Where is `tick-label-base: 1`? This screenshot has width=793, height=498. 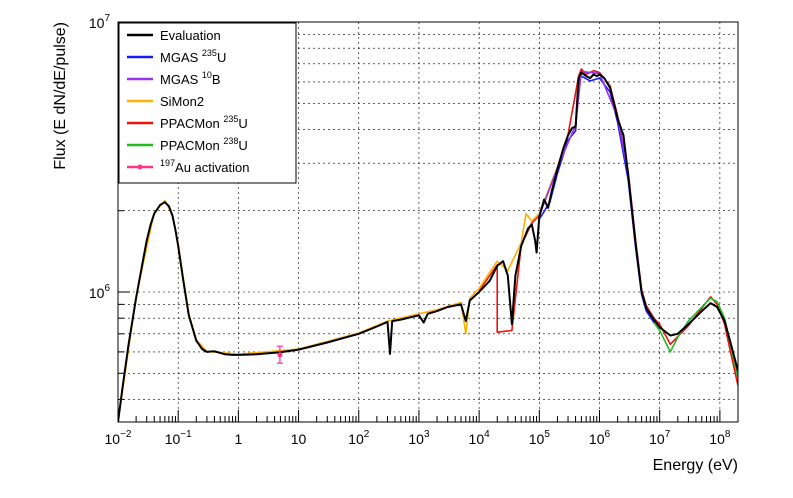 tick-label-base: 1 is located at coordinates (238, 439).